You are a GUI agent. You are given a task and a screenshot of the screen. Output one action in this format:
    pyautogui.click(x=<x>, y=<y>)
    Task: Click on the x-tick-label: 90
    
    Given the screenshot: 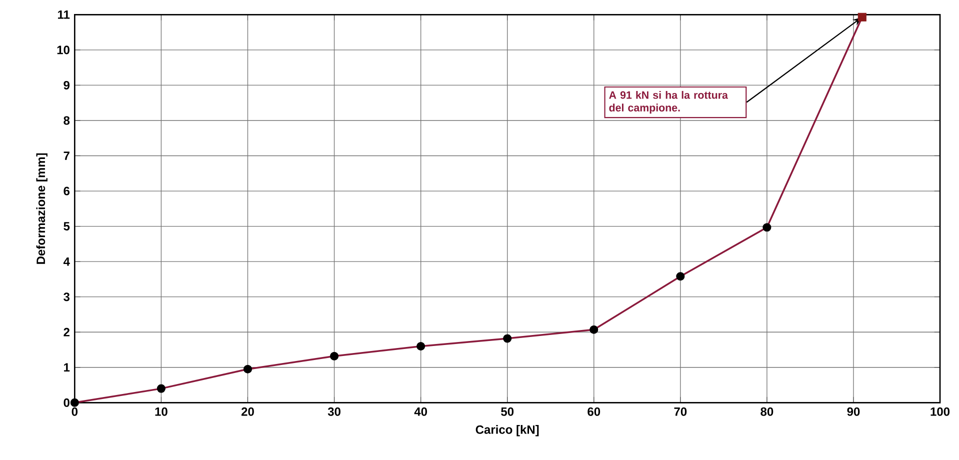 What is the action you would take?
    pyautogui.click(x=853, y=411)
    